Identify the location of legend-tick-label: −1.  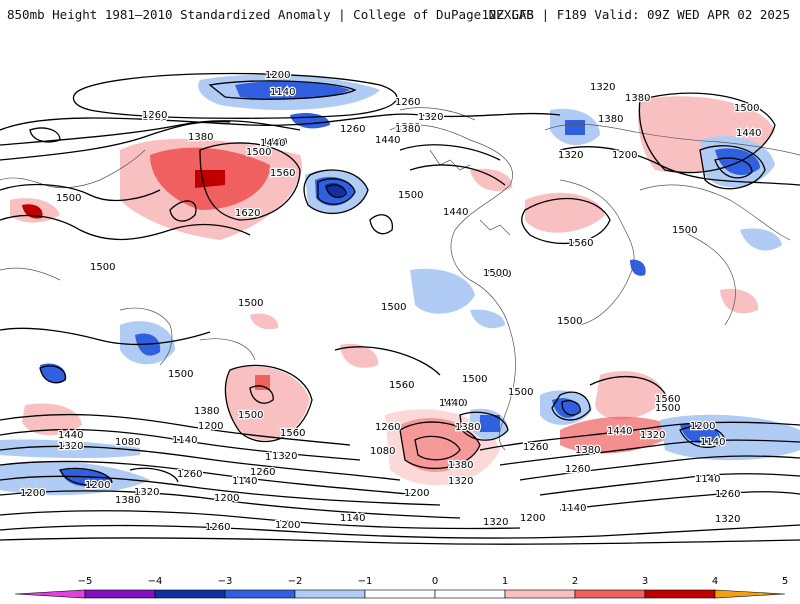
(365, 581).